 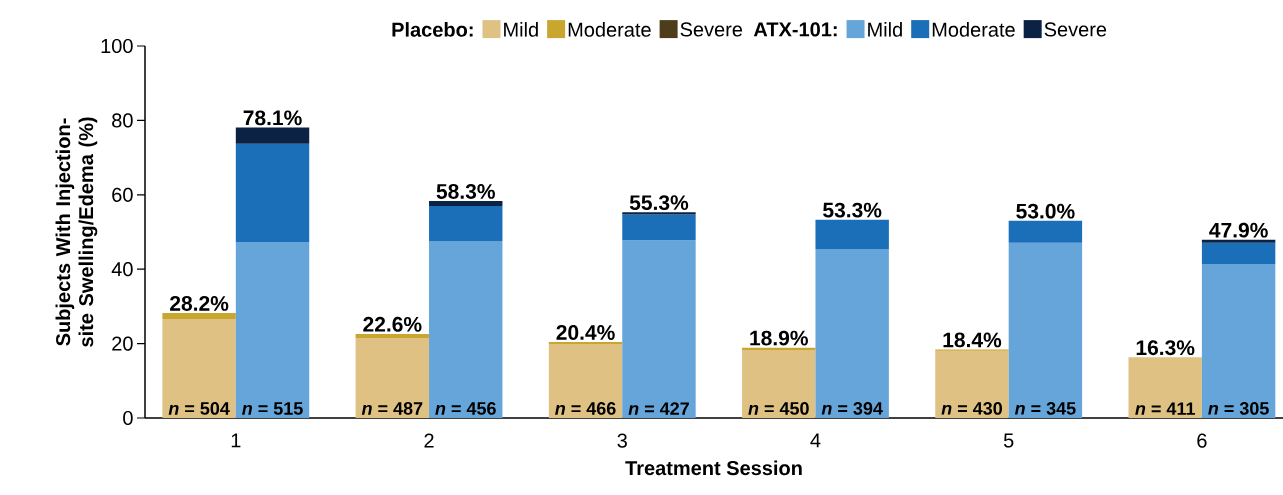 I want to click on annotation: n = 345, so click(x=1045, y=408).